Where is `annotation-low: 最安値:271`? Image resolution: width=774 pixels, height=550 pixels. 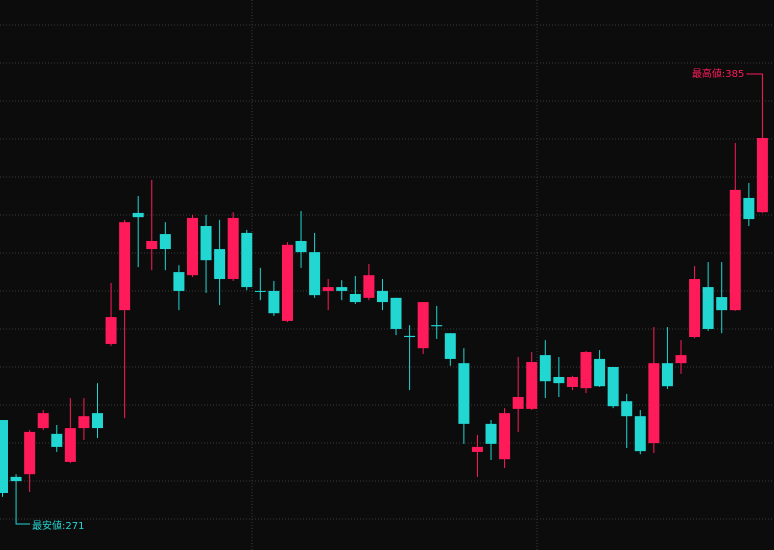 annotation-low: 最安値:271 is located at coordinates (58, 525).